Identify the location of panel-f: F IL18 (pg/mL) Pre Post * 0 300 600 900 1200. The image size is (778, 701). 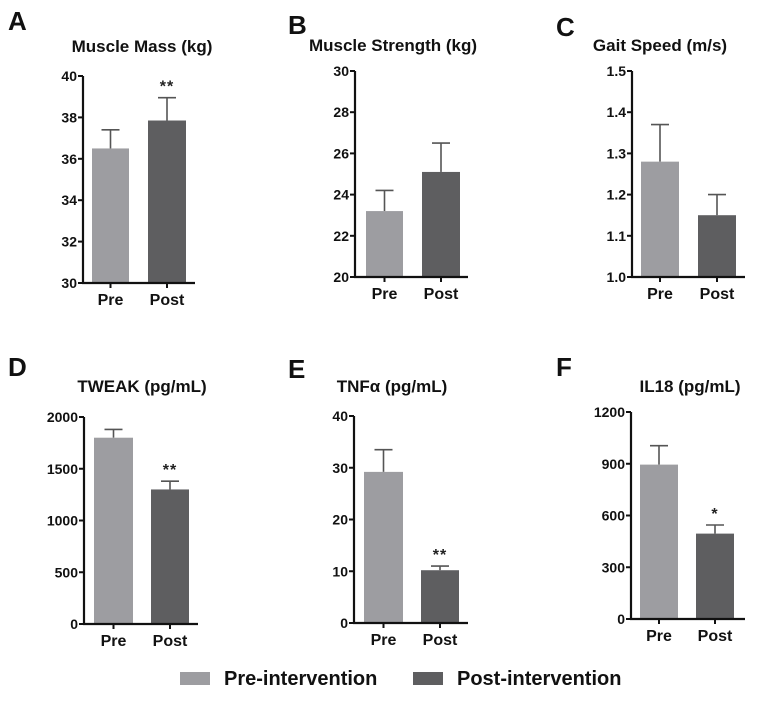
(650, 498).